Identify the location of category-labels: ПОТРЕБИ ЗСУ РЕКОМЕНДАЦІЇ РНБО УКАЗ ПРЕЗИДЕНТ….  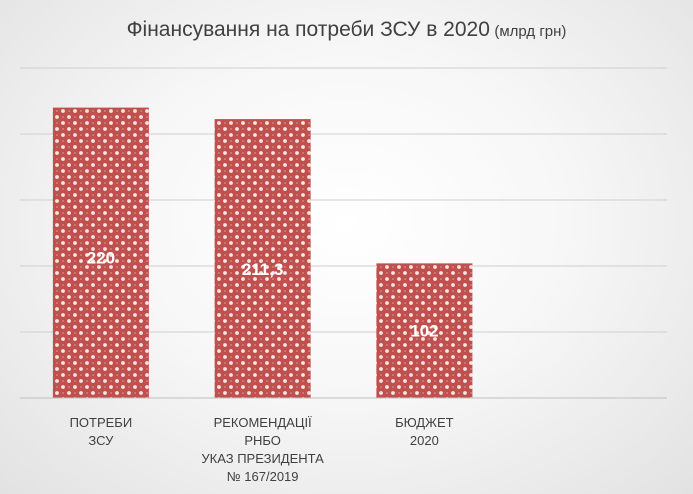
(262, 449).